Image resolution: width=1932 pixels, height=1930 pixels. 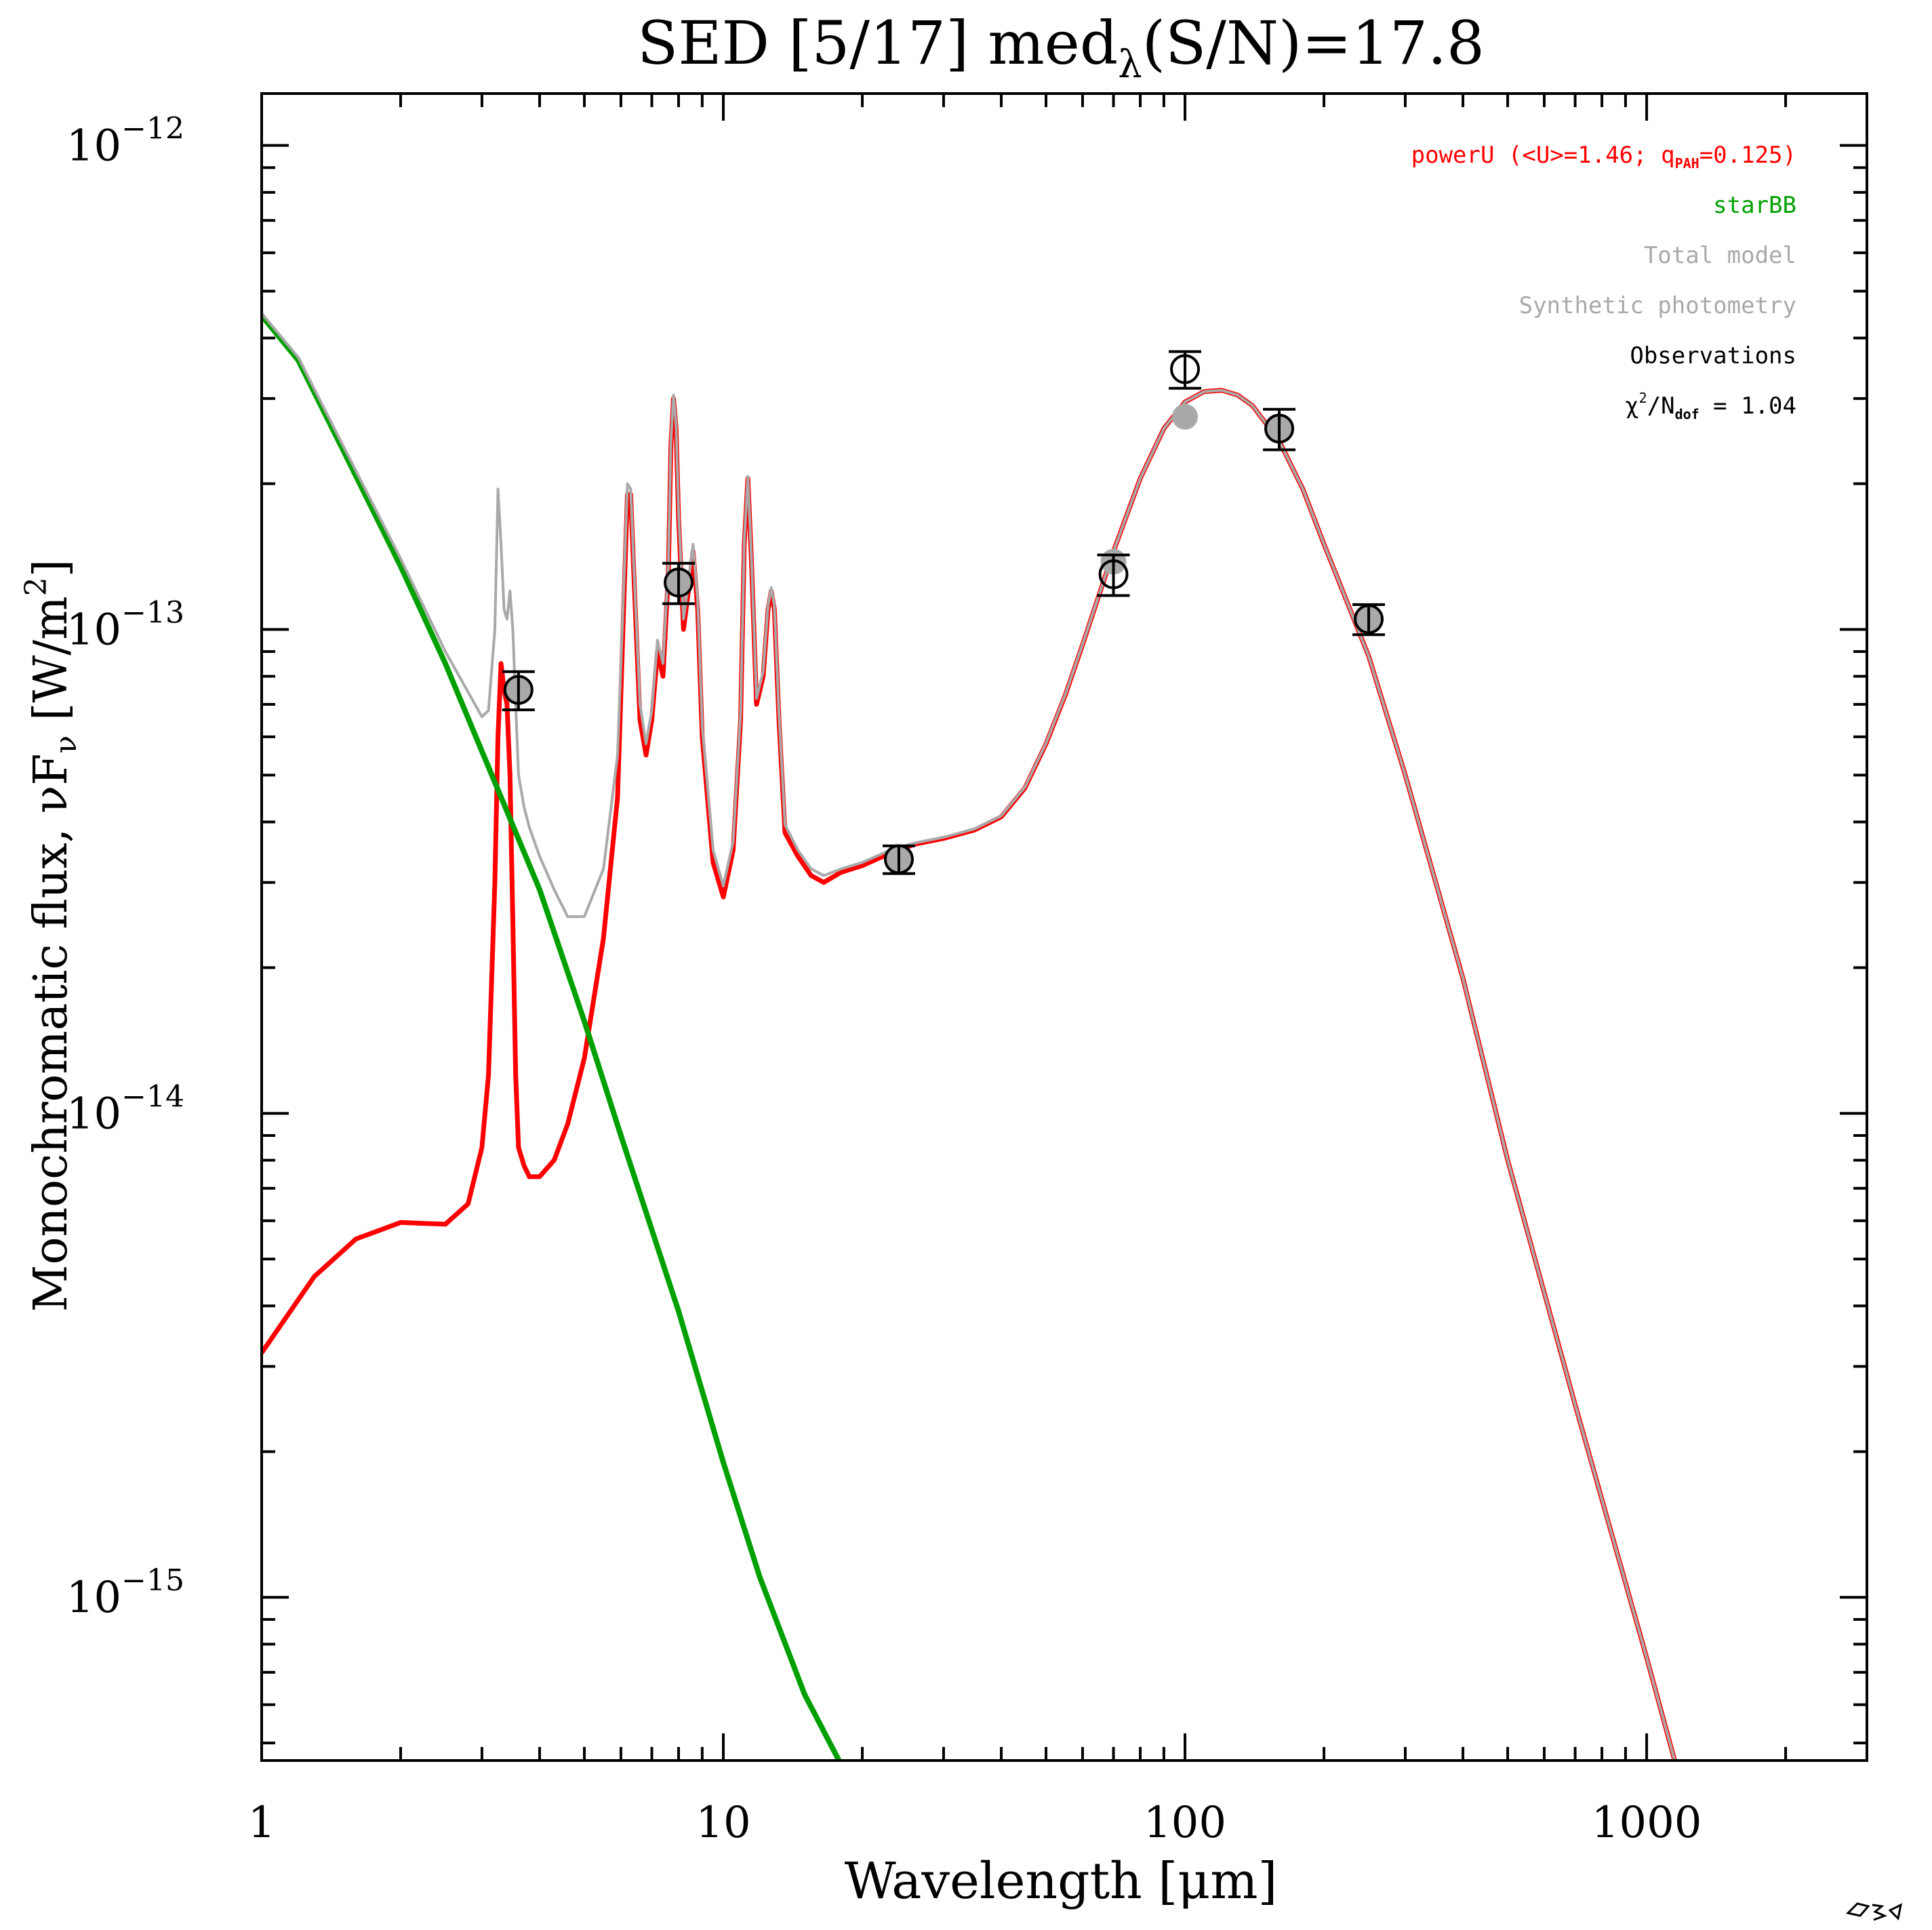 I want to click on x-axis-label: Wavelength [μm], so click(x=1061, y=1881).